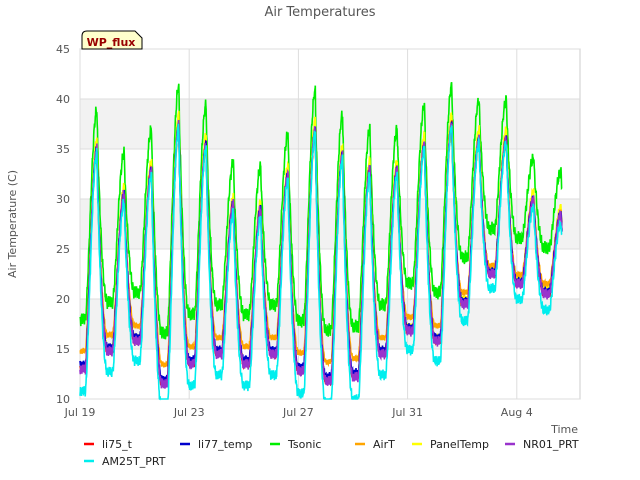 This screenshot has width=640, height=480. I want to click on y-axis-ticks: 10 15 20 25 30 35 40 45, so click(63, 224).